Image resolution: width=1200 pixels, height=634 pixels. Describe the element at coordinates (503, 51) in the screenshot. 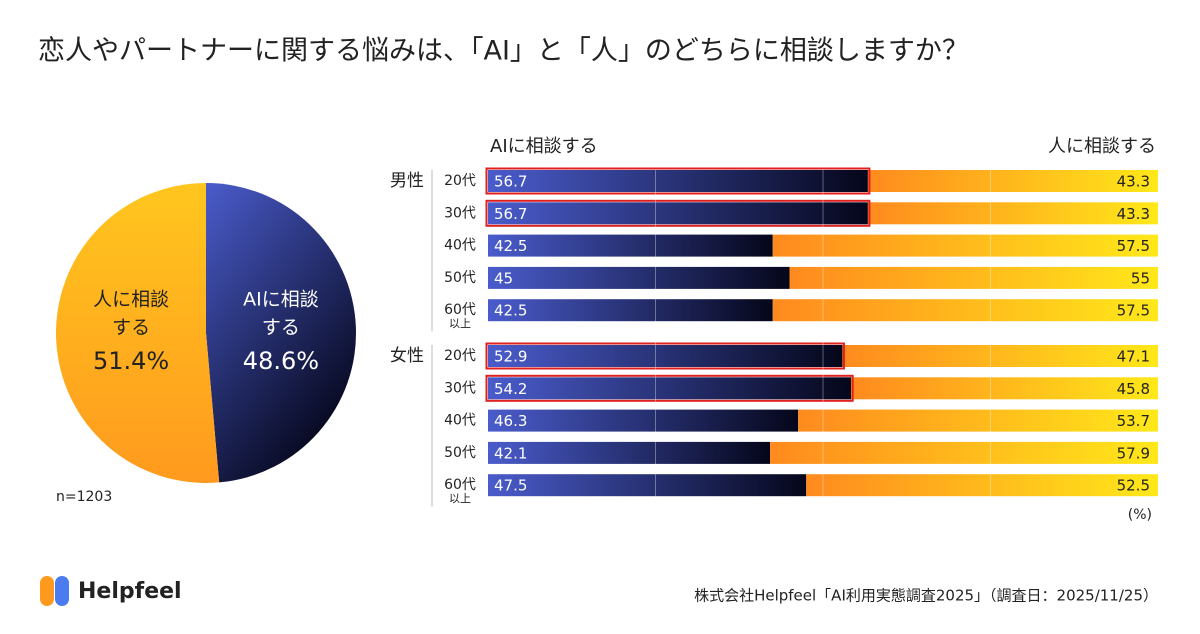

I see `title: 恋人やパートナーに関する悩みは、「AI」と「人」のどちらに相談しますか？` at that location.